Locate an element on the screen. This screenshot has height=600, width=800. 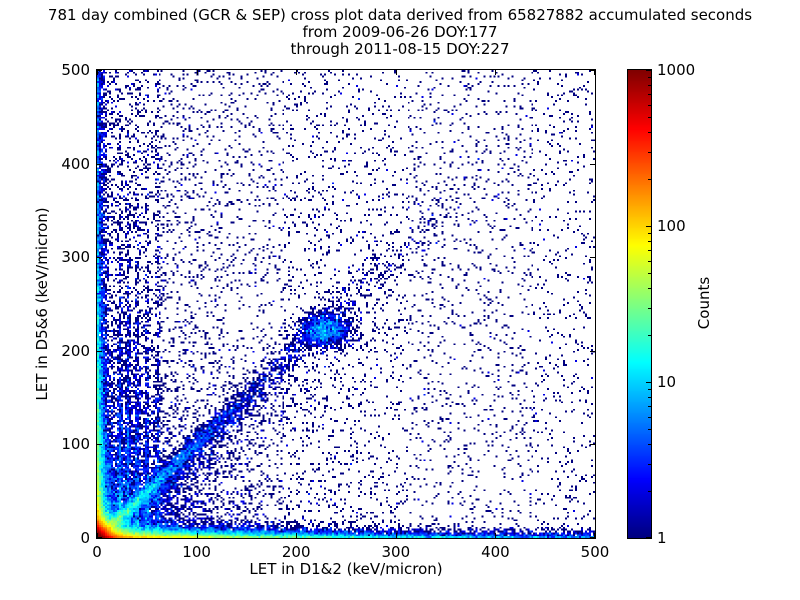
y-tick-label: 500 is located at coordinates (75, 70).